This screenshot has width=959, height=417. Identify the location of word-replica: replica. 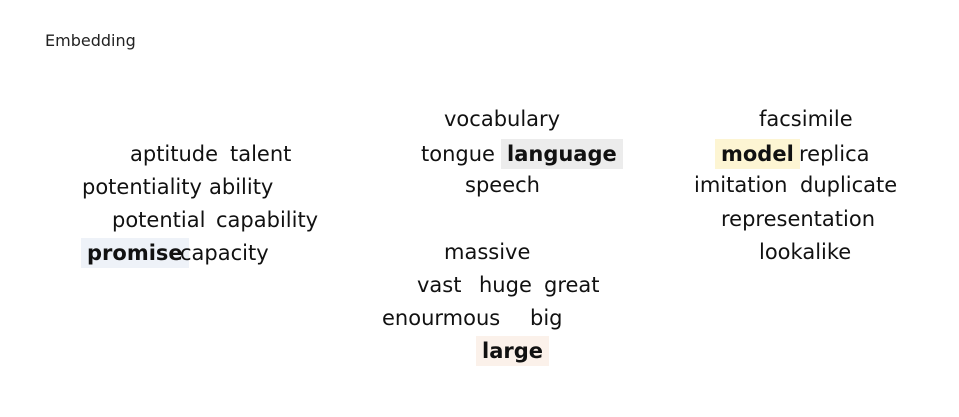
(834, 154).